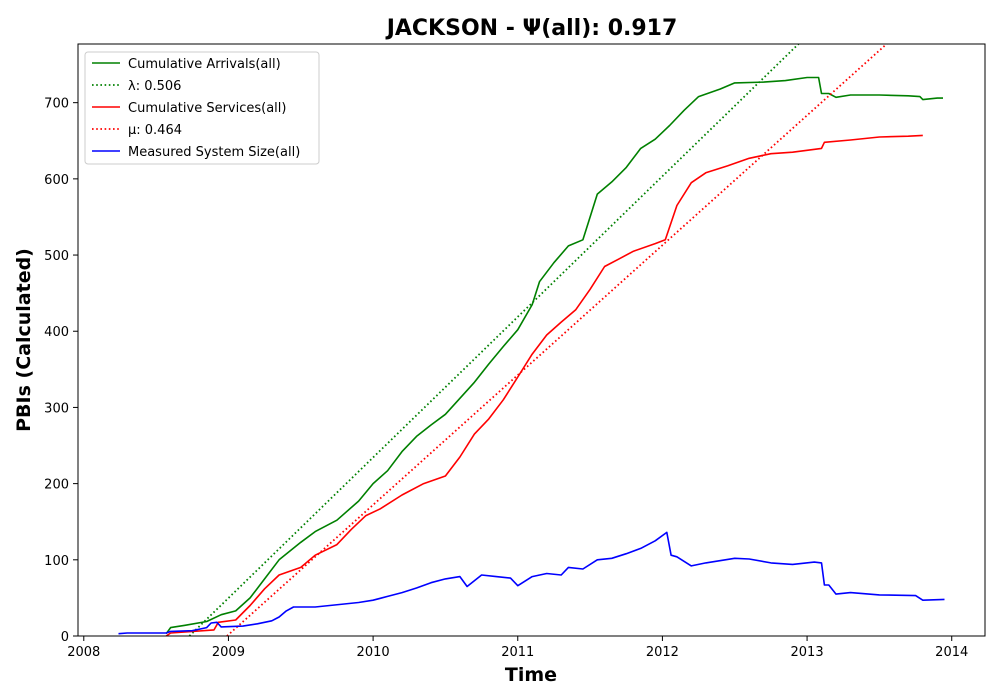 The image size is (1000, 700). What do you see at coordinates (24, 340) in the screenshot?
I see `y-axis-label: PBIs (Calculated)` at bounding box center [24, 340].